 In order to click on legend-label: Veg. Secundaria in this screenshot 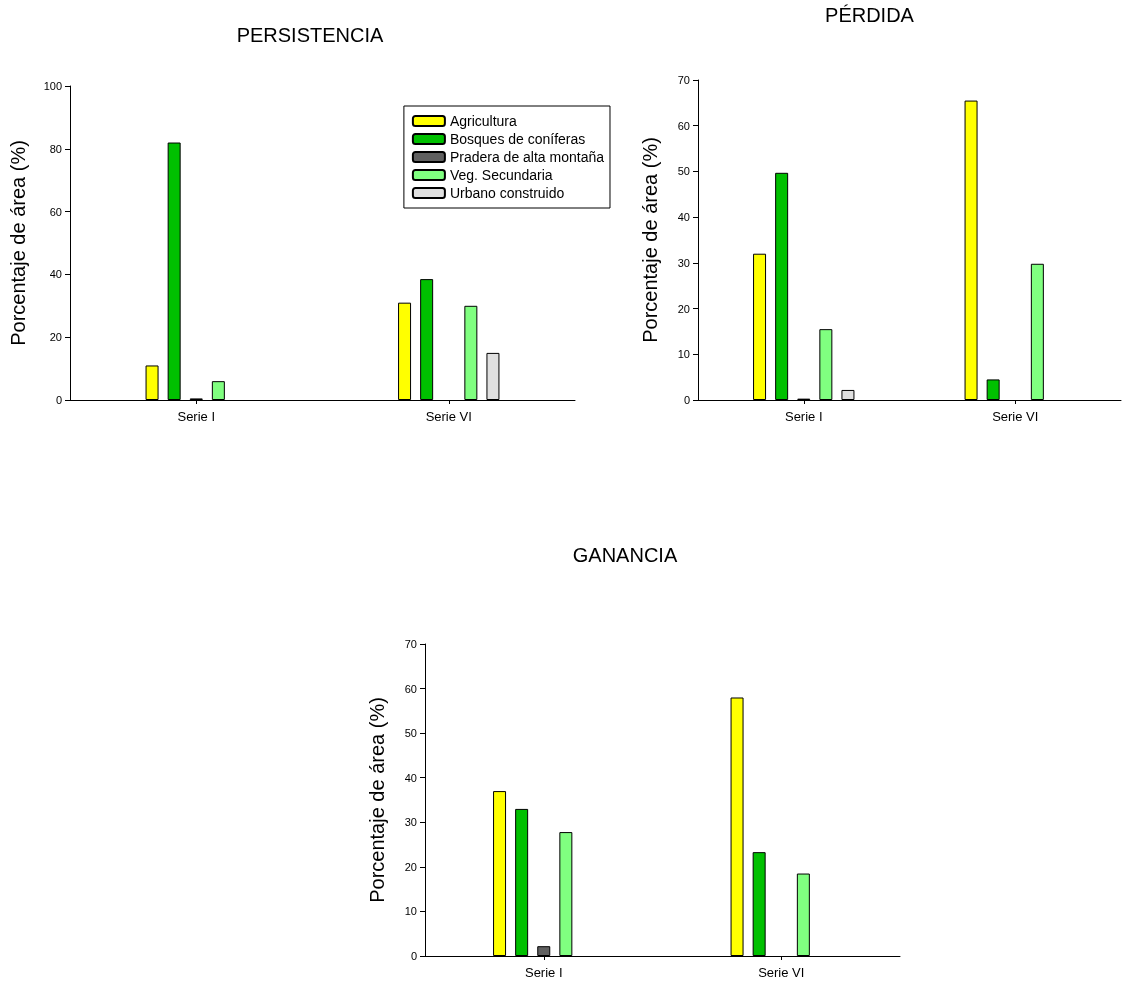, I will do `click(501, 175)`.